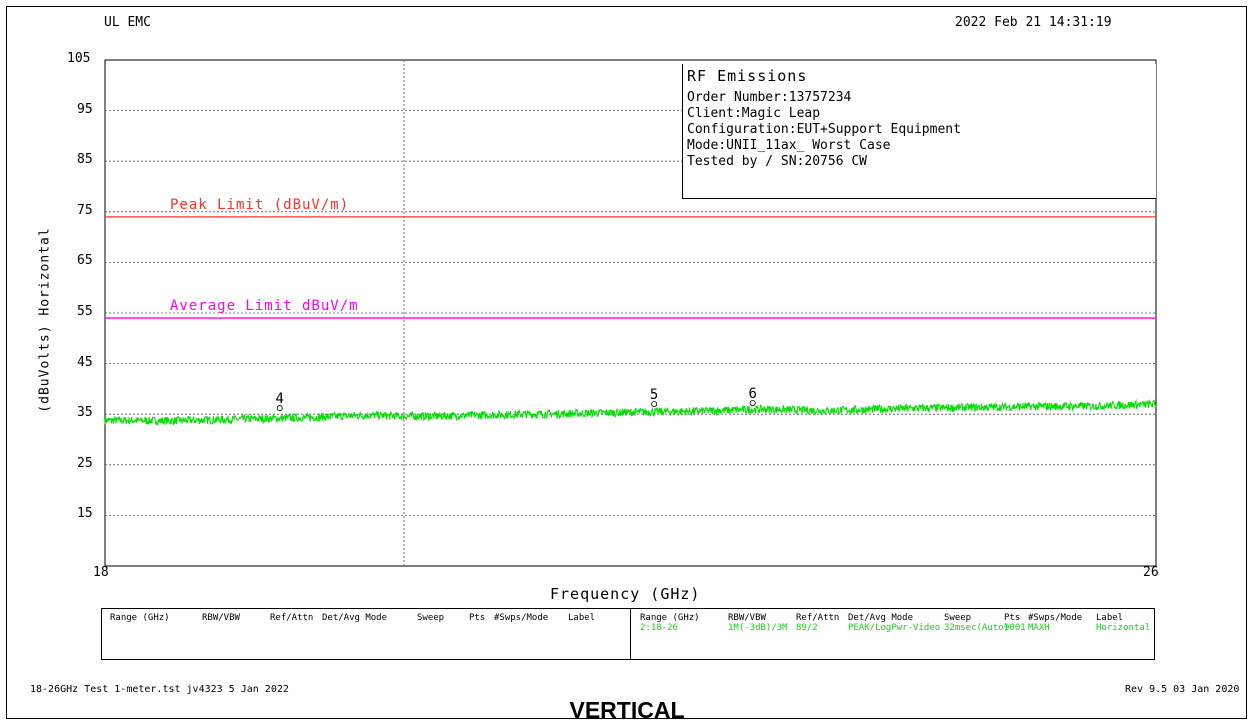 The height and width of the screenshot is (727, 1254). What do you see at coordinates (355, 618) in the screenshot?
I see `left-header-det: Det/Avg Mode` at bounding box center [355, 618].